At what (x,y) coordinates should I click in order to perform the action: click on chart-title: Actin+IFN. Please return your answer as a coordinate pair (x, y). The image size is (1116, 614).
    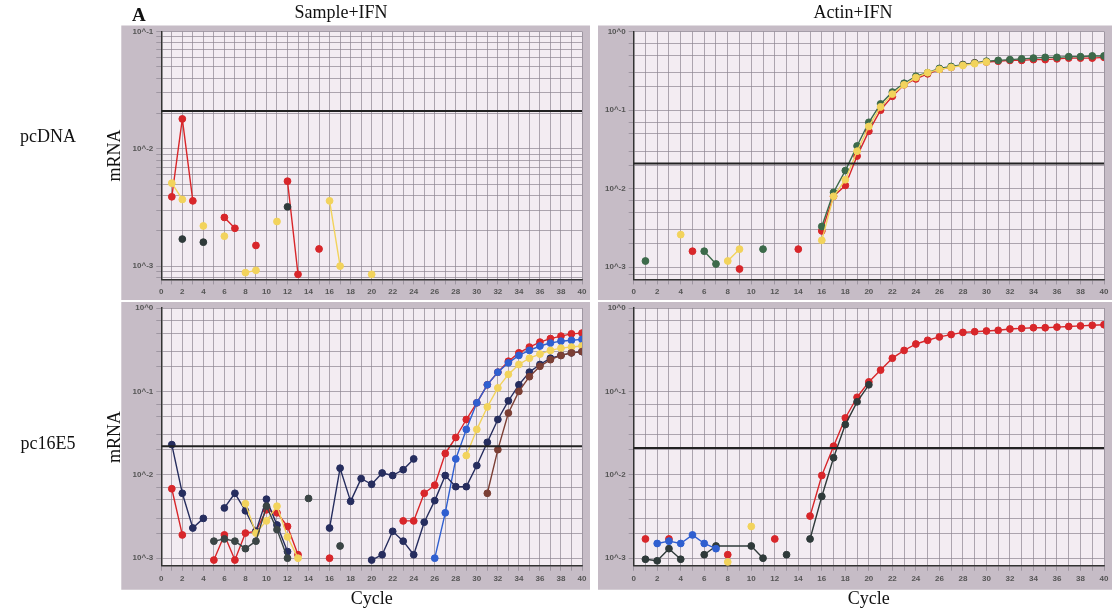
    Looking at the image, I should click on (853, 11).